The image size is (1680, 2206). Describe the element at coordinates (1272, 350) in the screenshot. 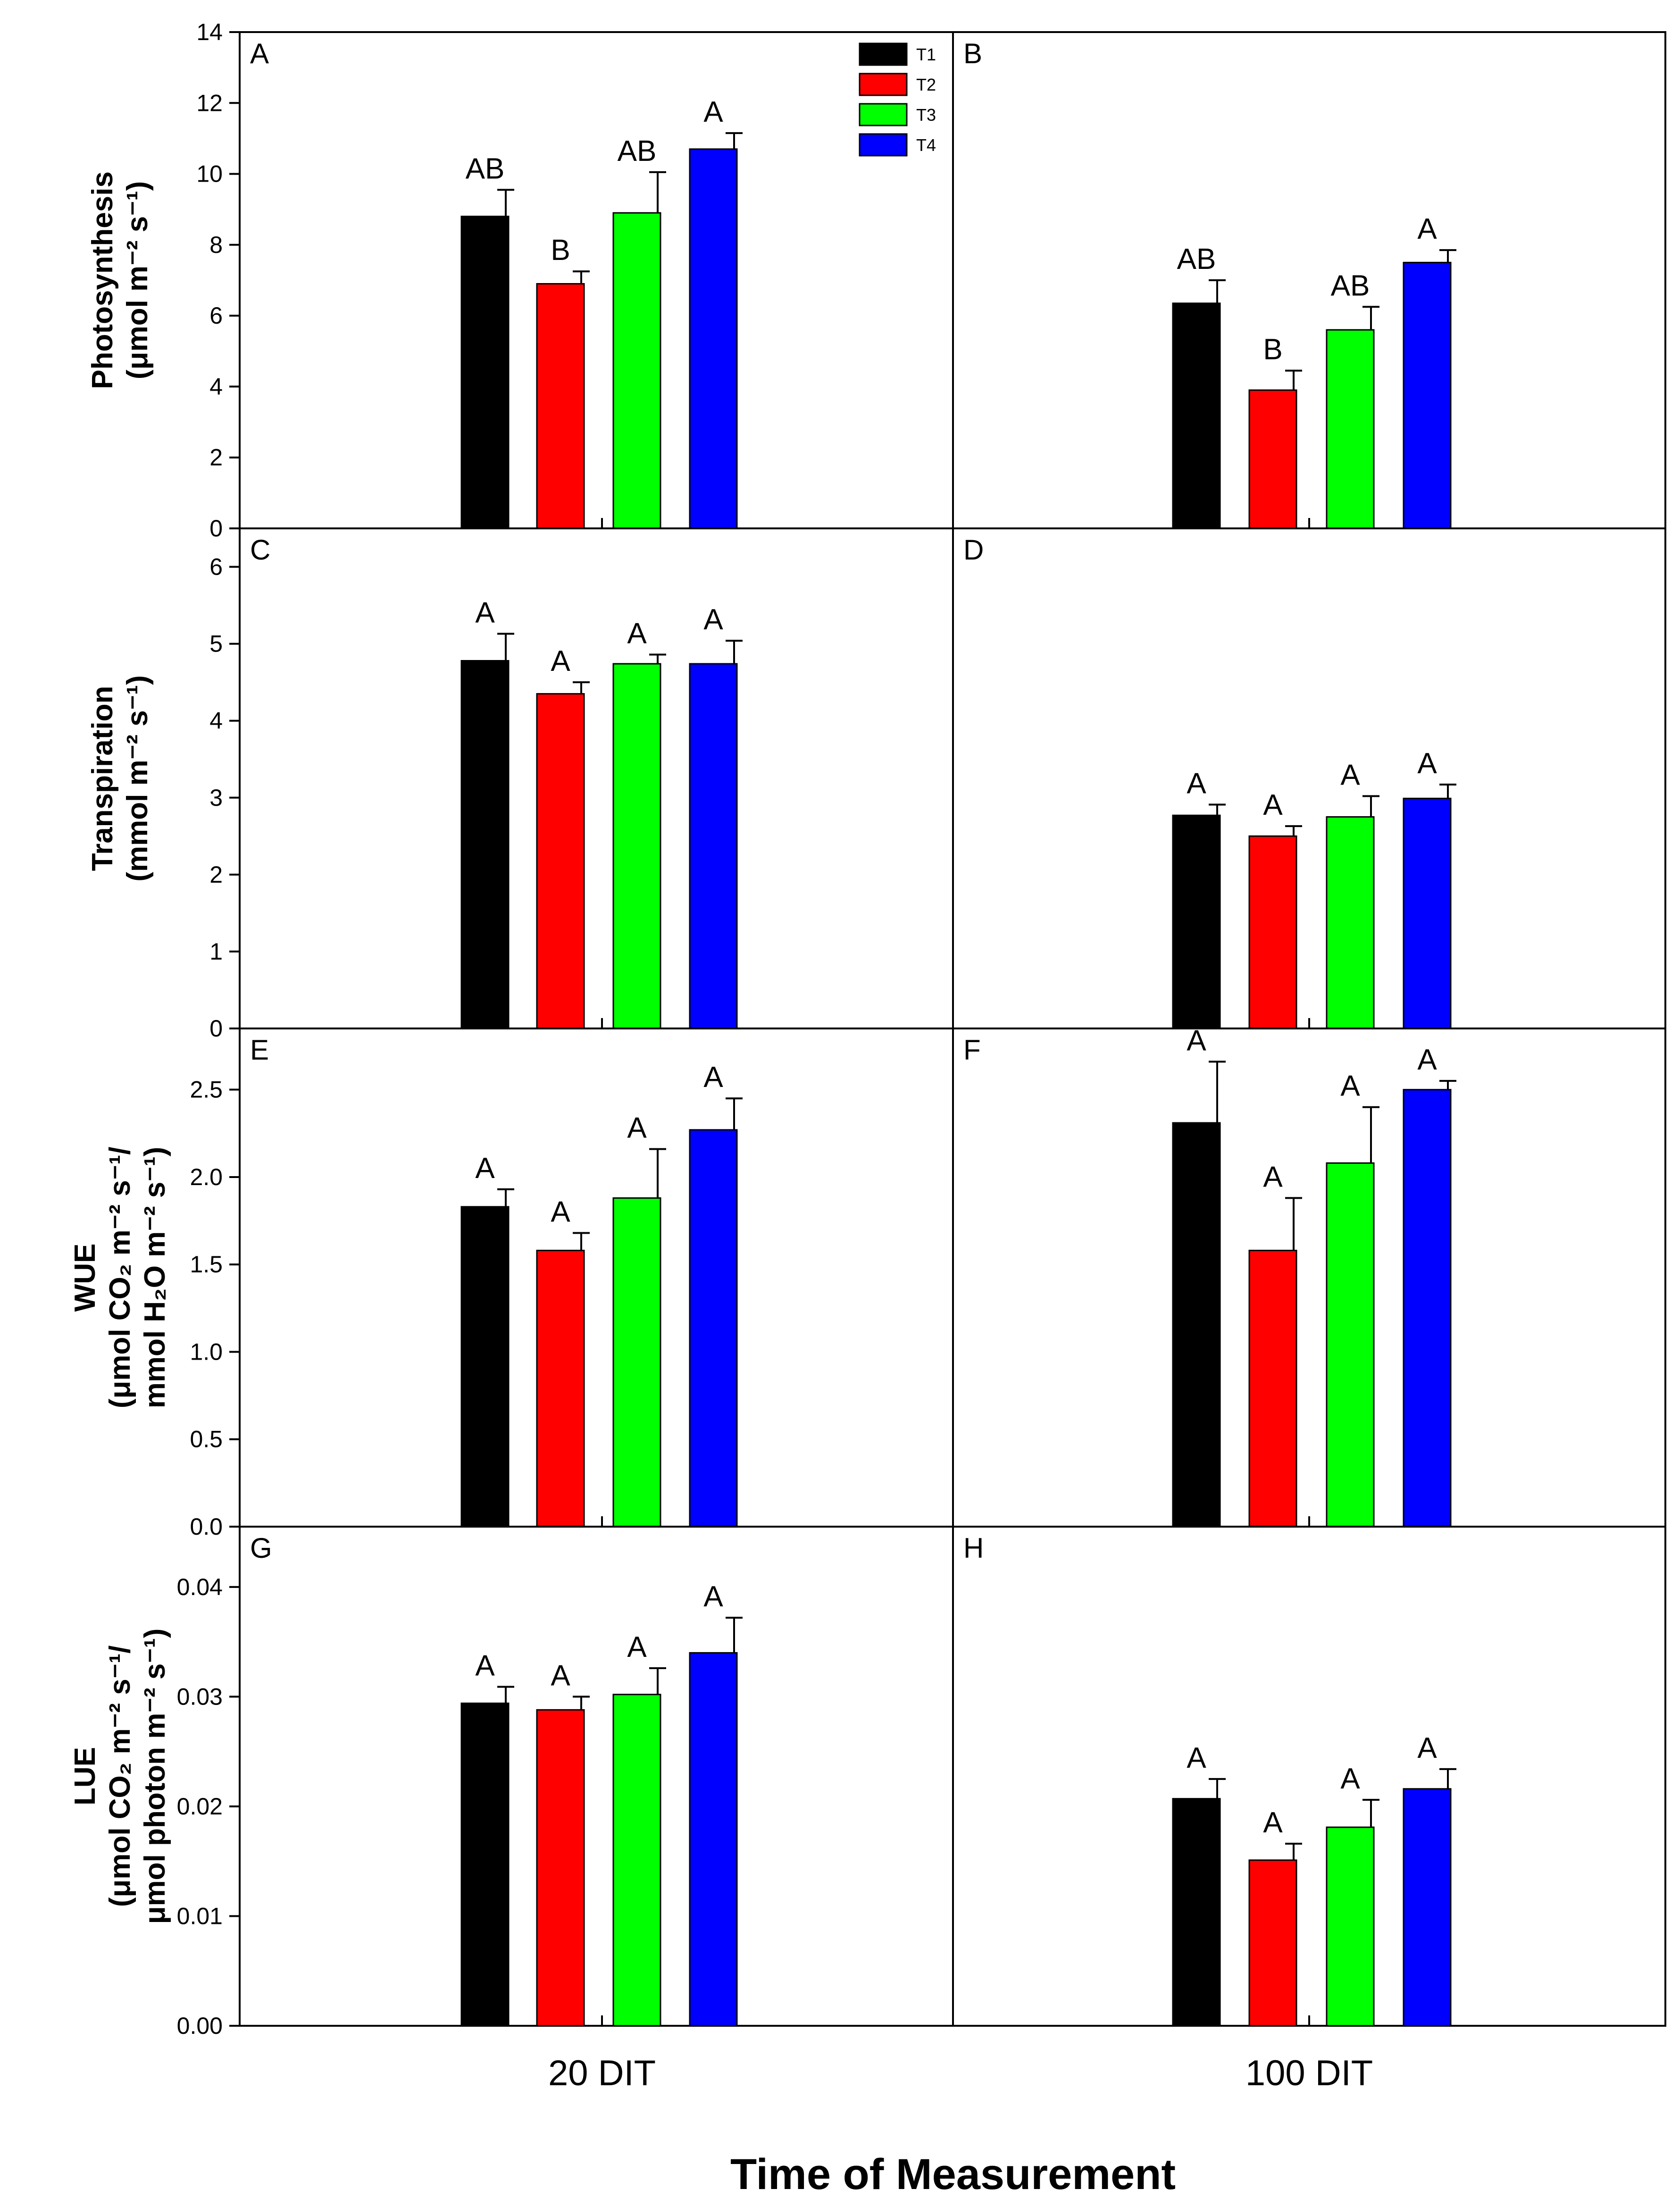

I see `significance-label: B` at that location.